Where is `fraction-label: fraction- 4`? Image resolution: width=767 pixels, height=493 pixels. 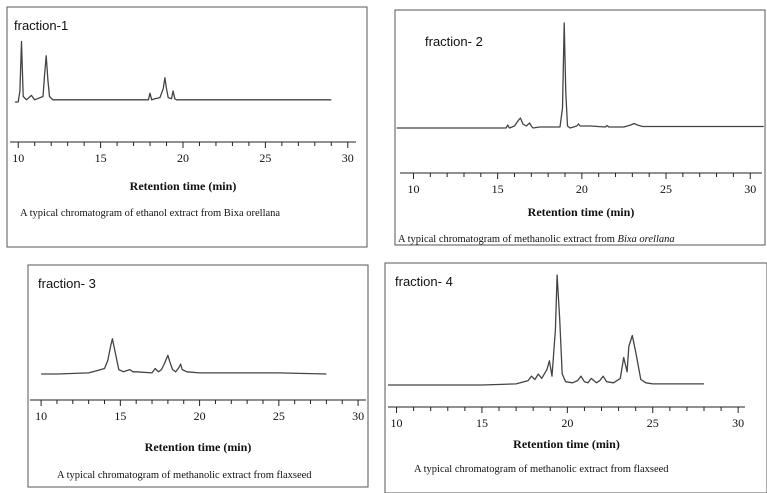 fraction-label: fraction- 4 is located at coordinates (424, 281).